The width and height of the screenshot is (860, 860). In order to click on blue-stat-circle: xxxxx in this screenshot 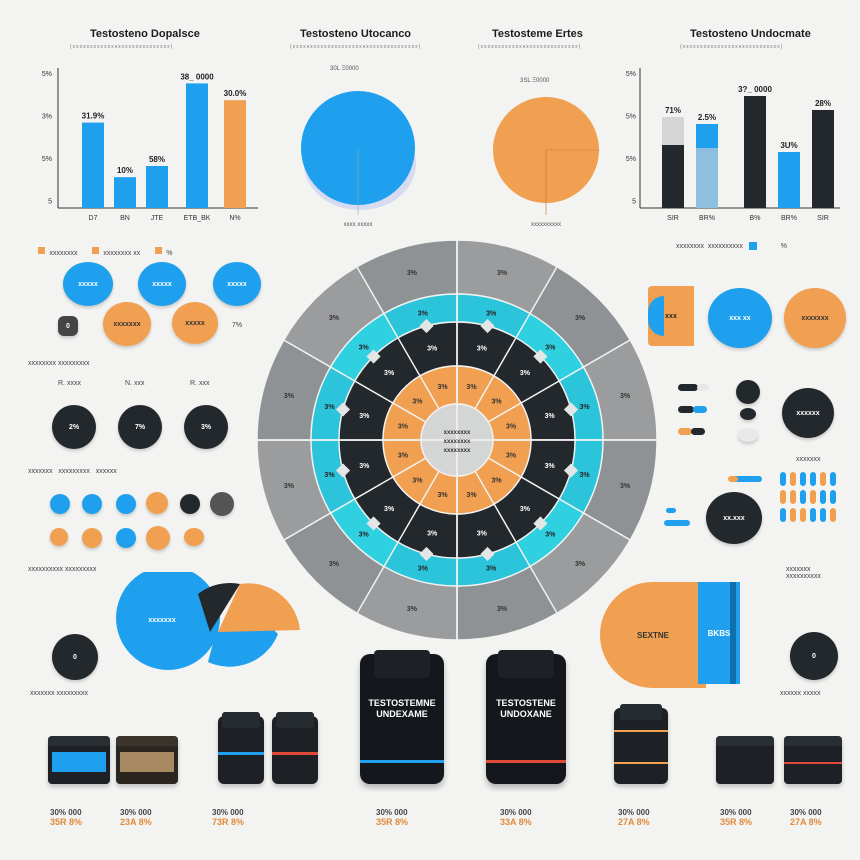, I will do `click(237, 284)`.